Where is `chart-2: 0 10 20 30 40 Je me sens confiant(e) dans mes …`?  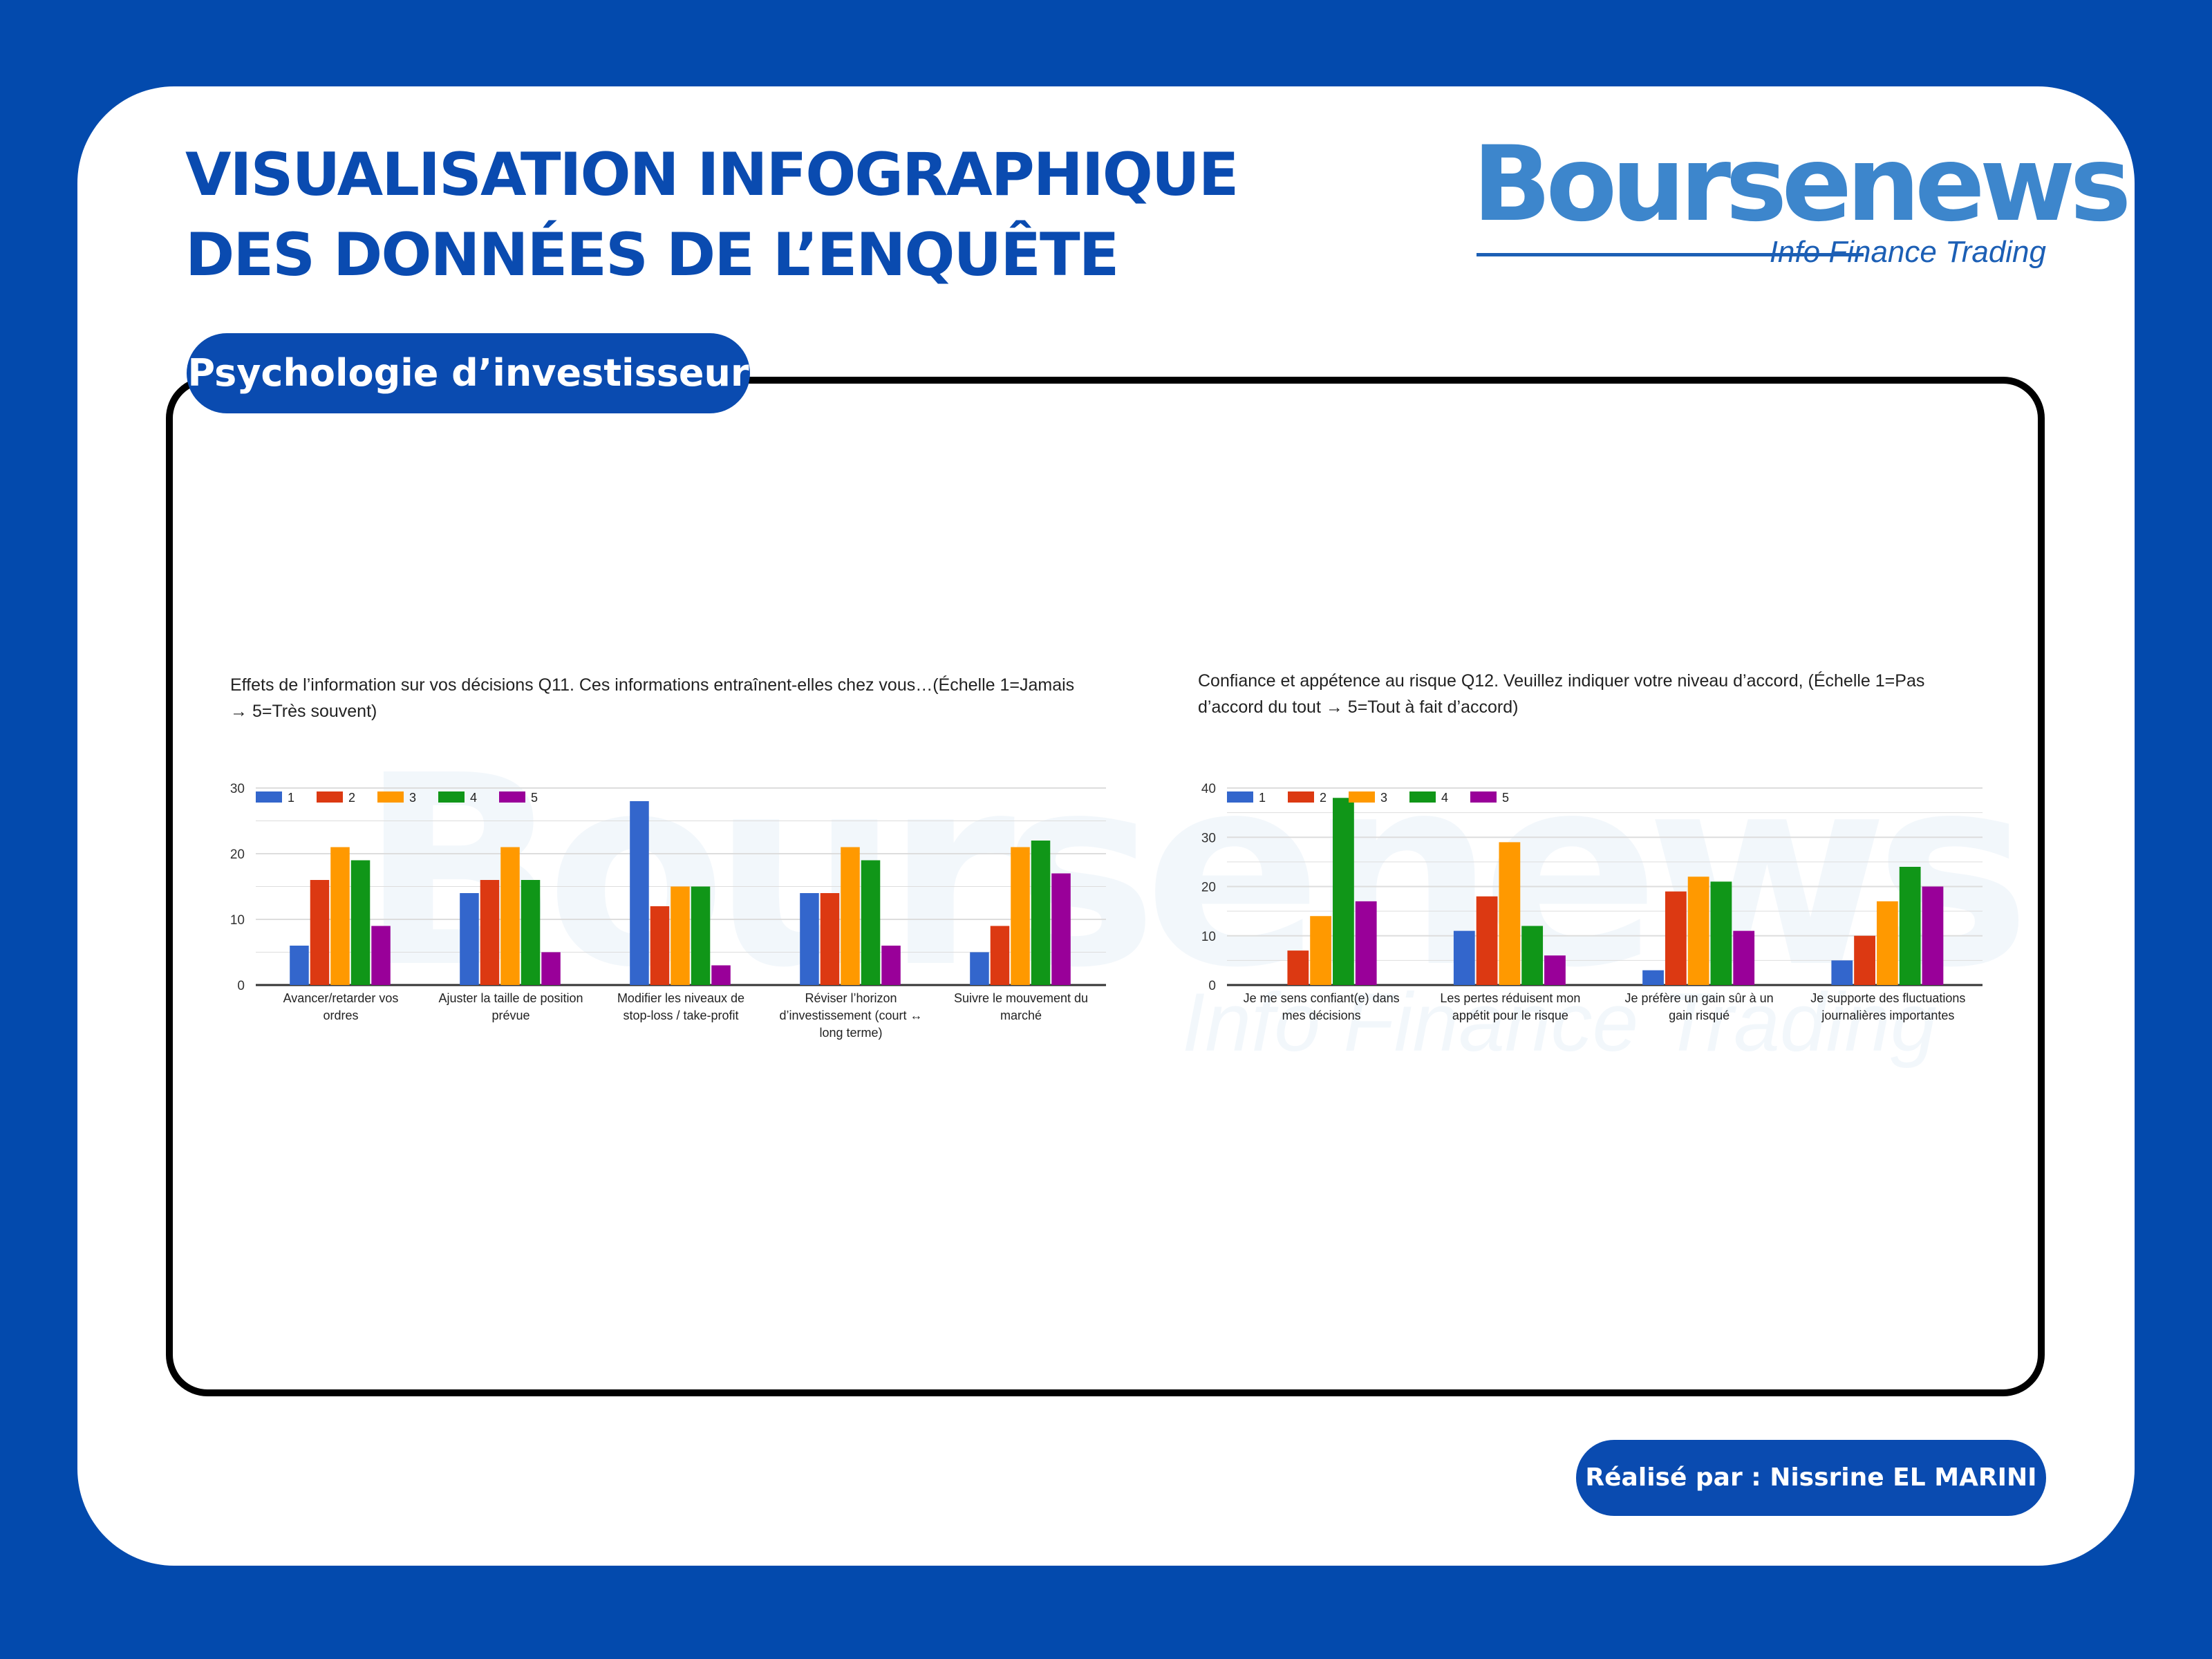
chart-2: 0 10 20 30 40 Je me sens confiant(e) dans mes … is located at coordinates (1592, 902).